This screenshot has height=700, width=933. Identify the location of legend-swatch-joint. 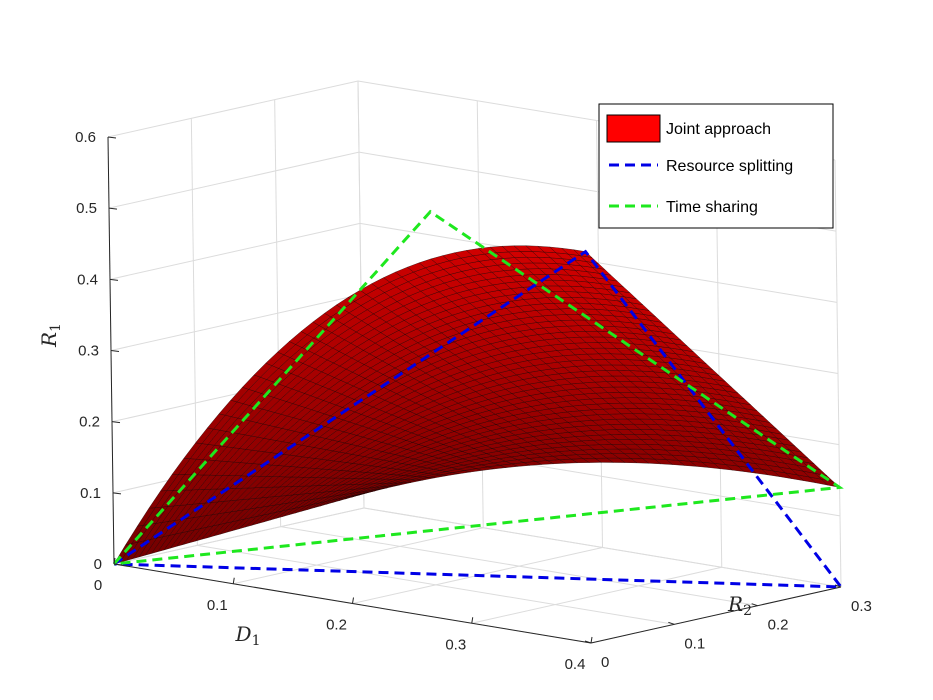
(633, 128).